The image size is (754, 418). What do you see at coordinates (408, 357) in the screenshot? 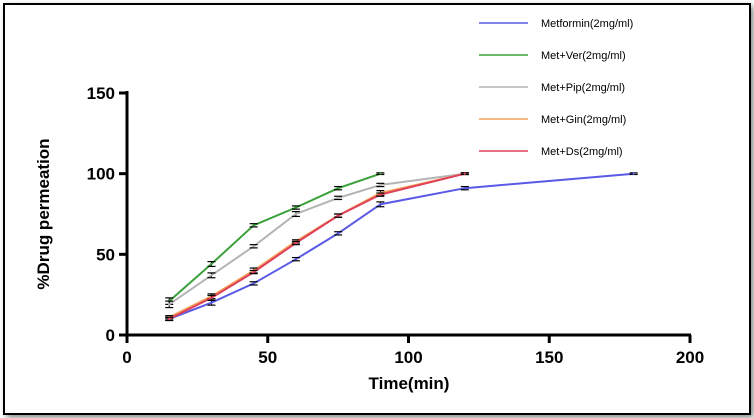
I see `x-tick-label: 100` at bounding box center [408, 357].